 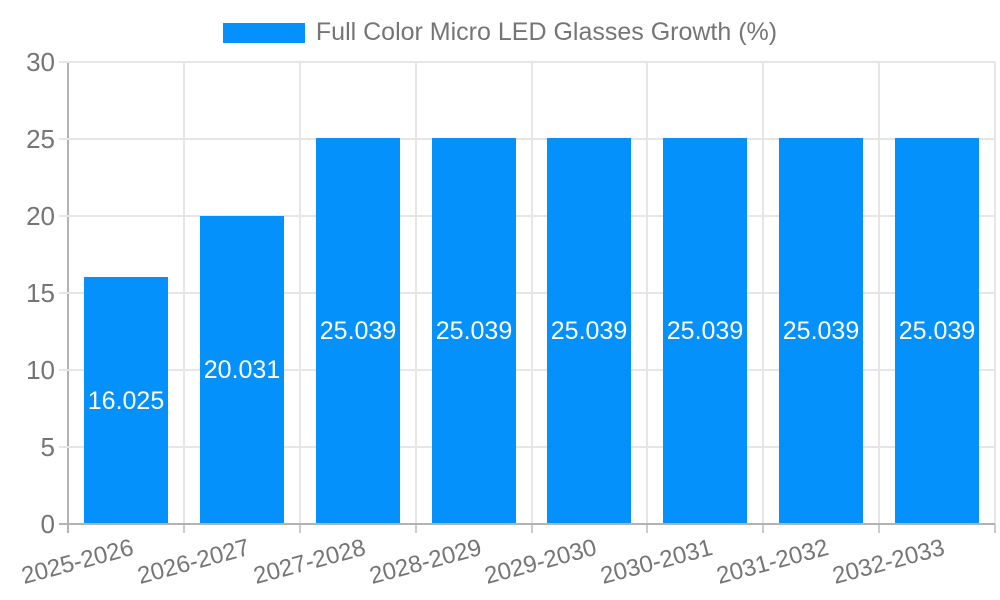 What do you see at coordinates (193, 562) in the screenshot?
I see `x-tick-label: 2026-2027` at bounding box center [193, 562].